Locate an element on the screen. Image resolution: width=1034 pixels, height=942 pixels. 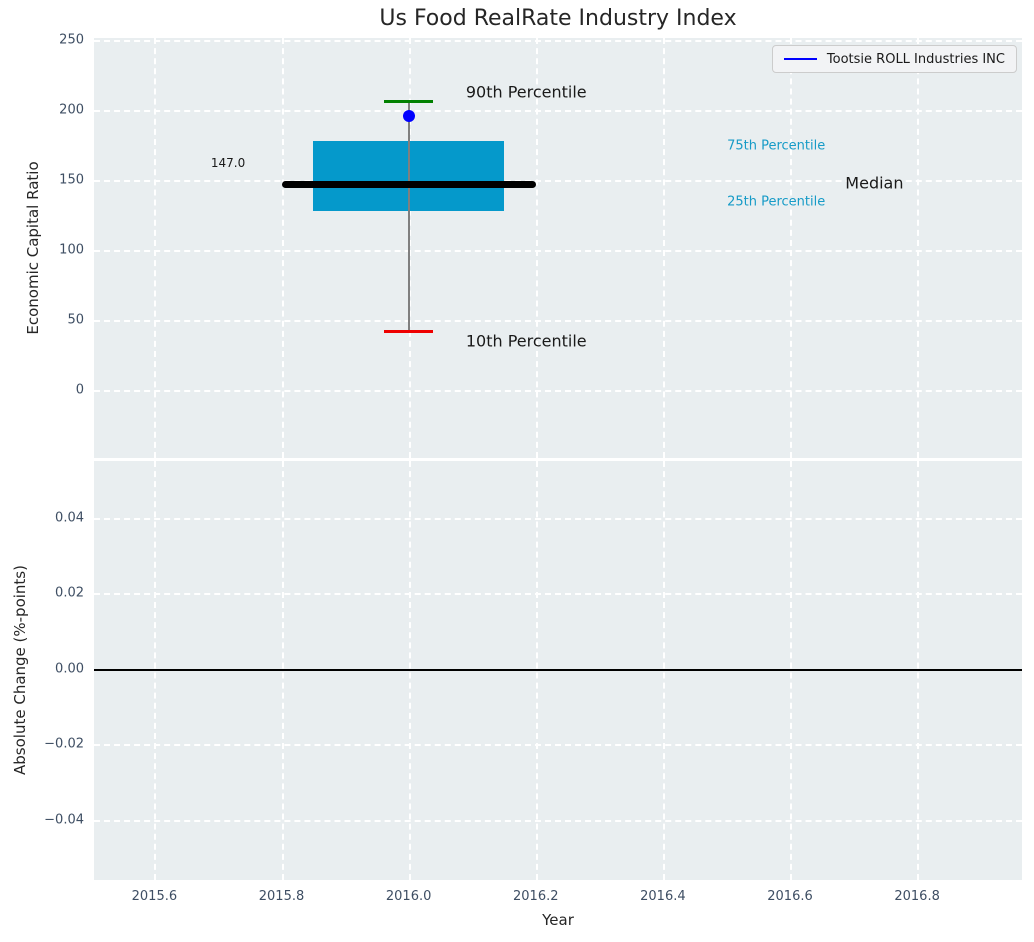
boxplot-median-line is located at coordinates (408, 184).